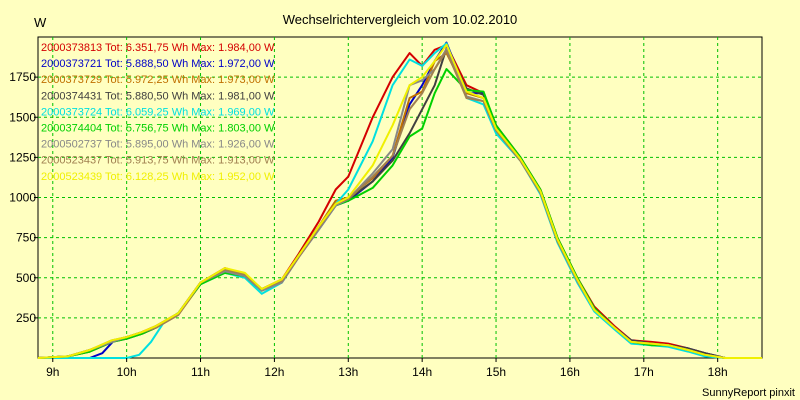 This screenshot has height=400, width=800. I want to click on x-tick-label: 14h, so click(422, 372).